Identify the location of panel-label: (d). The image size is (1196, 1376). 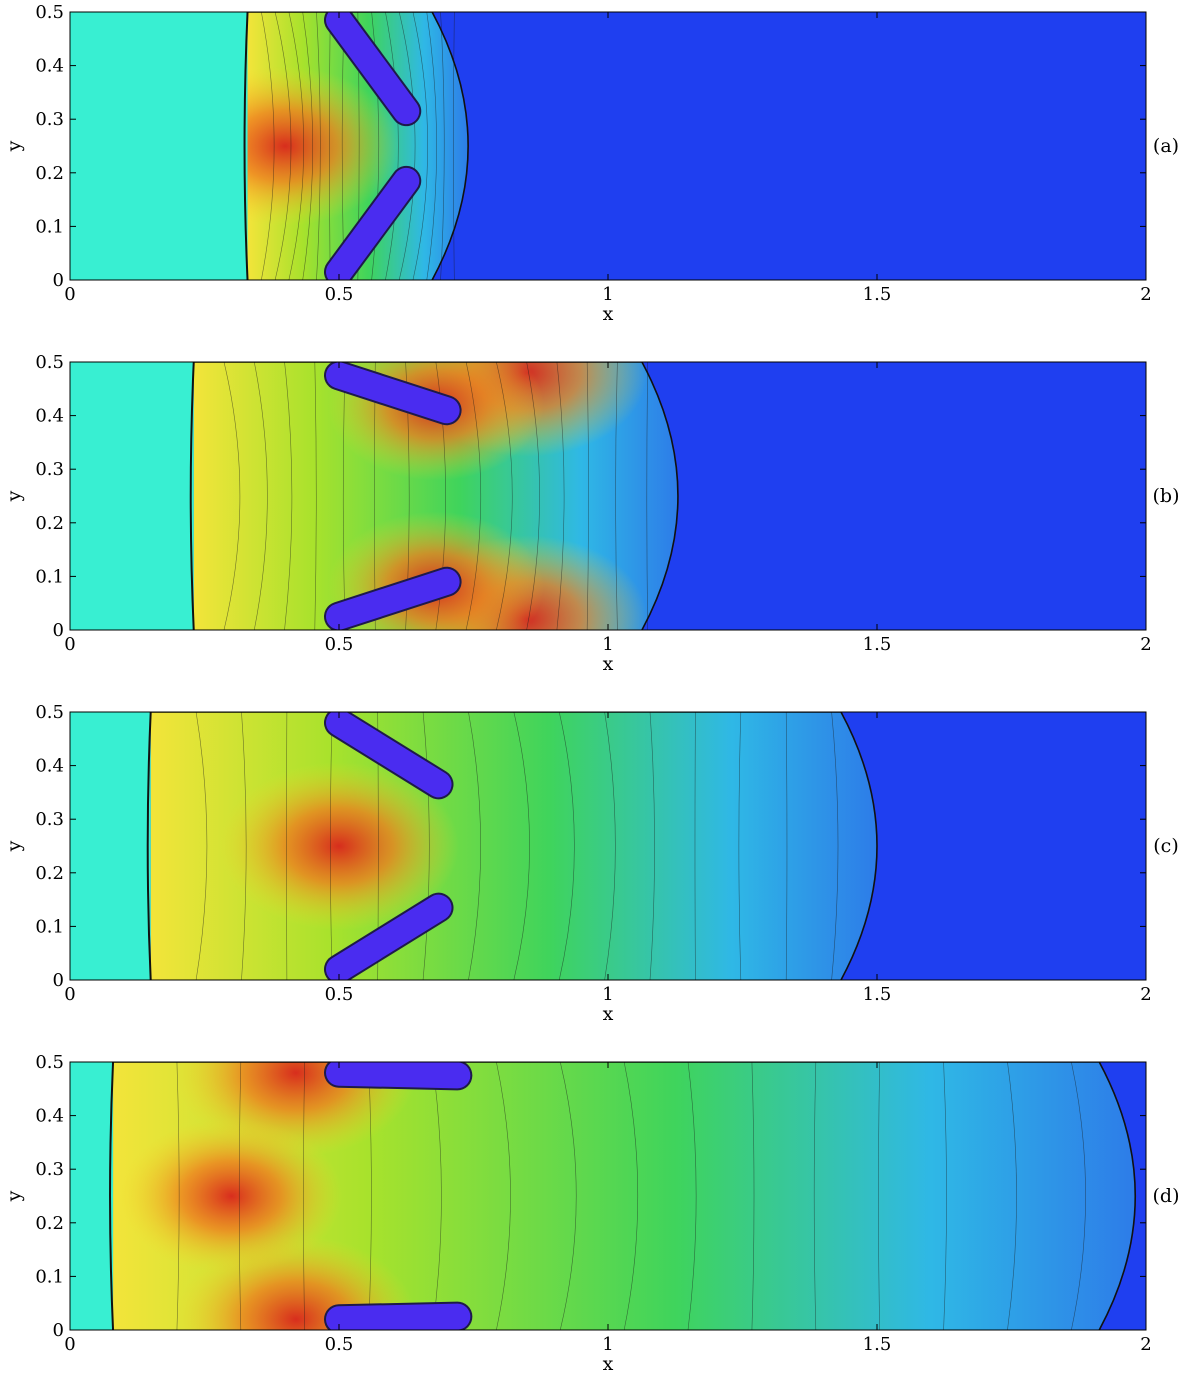
(1166, 1196).